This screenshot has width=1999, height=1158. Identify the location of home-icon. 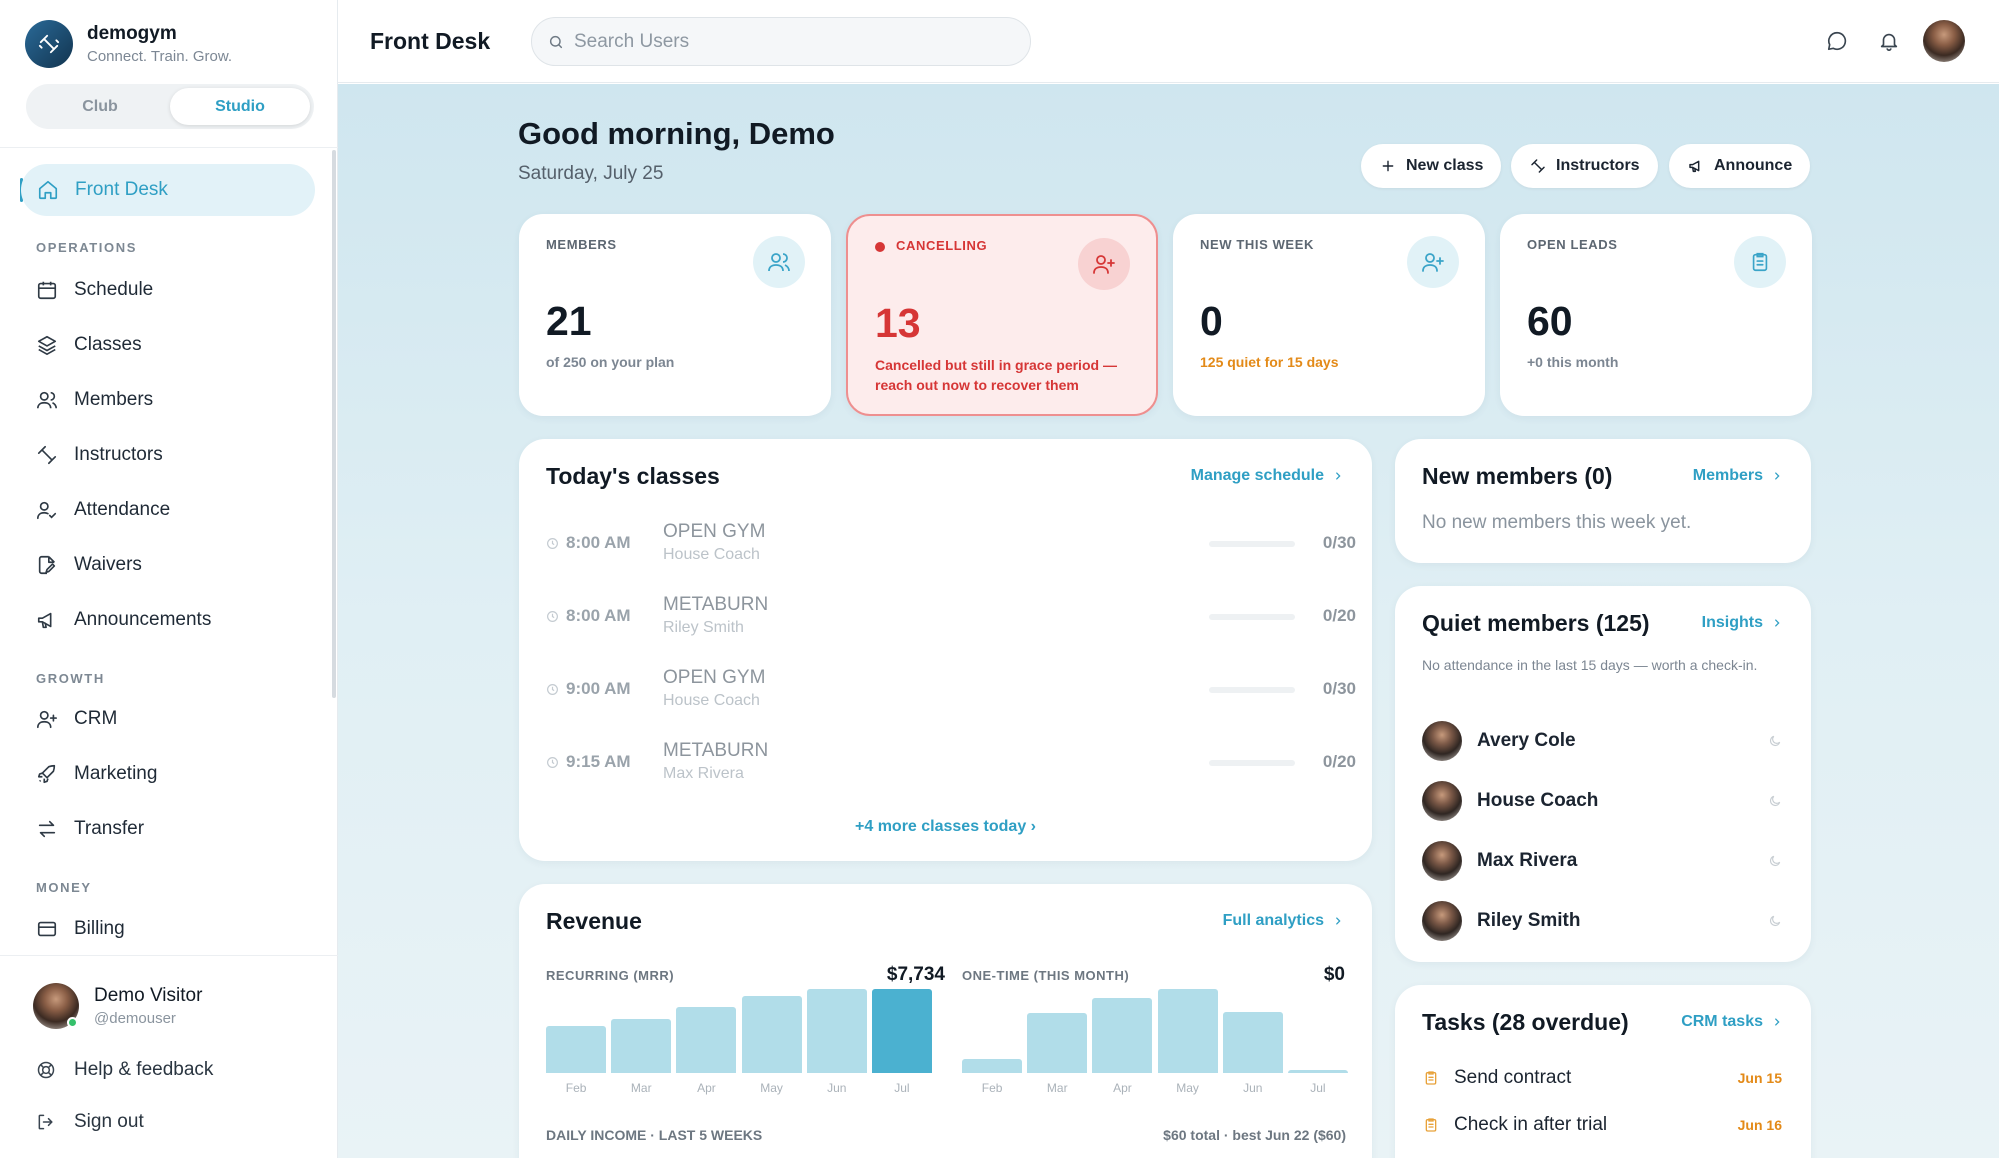
(48, 190).